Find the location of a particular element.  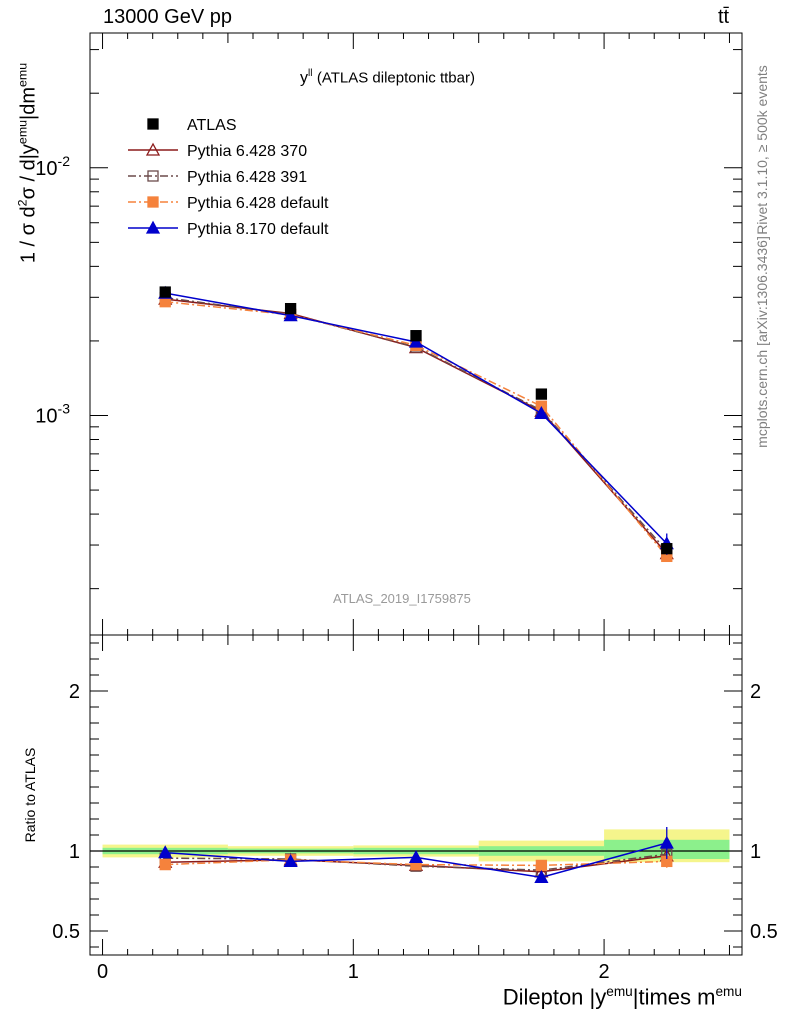

mcplots-label: mcplots.cern.ch [arXiv:1306.3436] is located at coordinates (762, 342).